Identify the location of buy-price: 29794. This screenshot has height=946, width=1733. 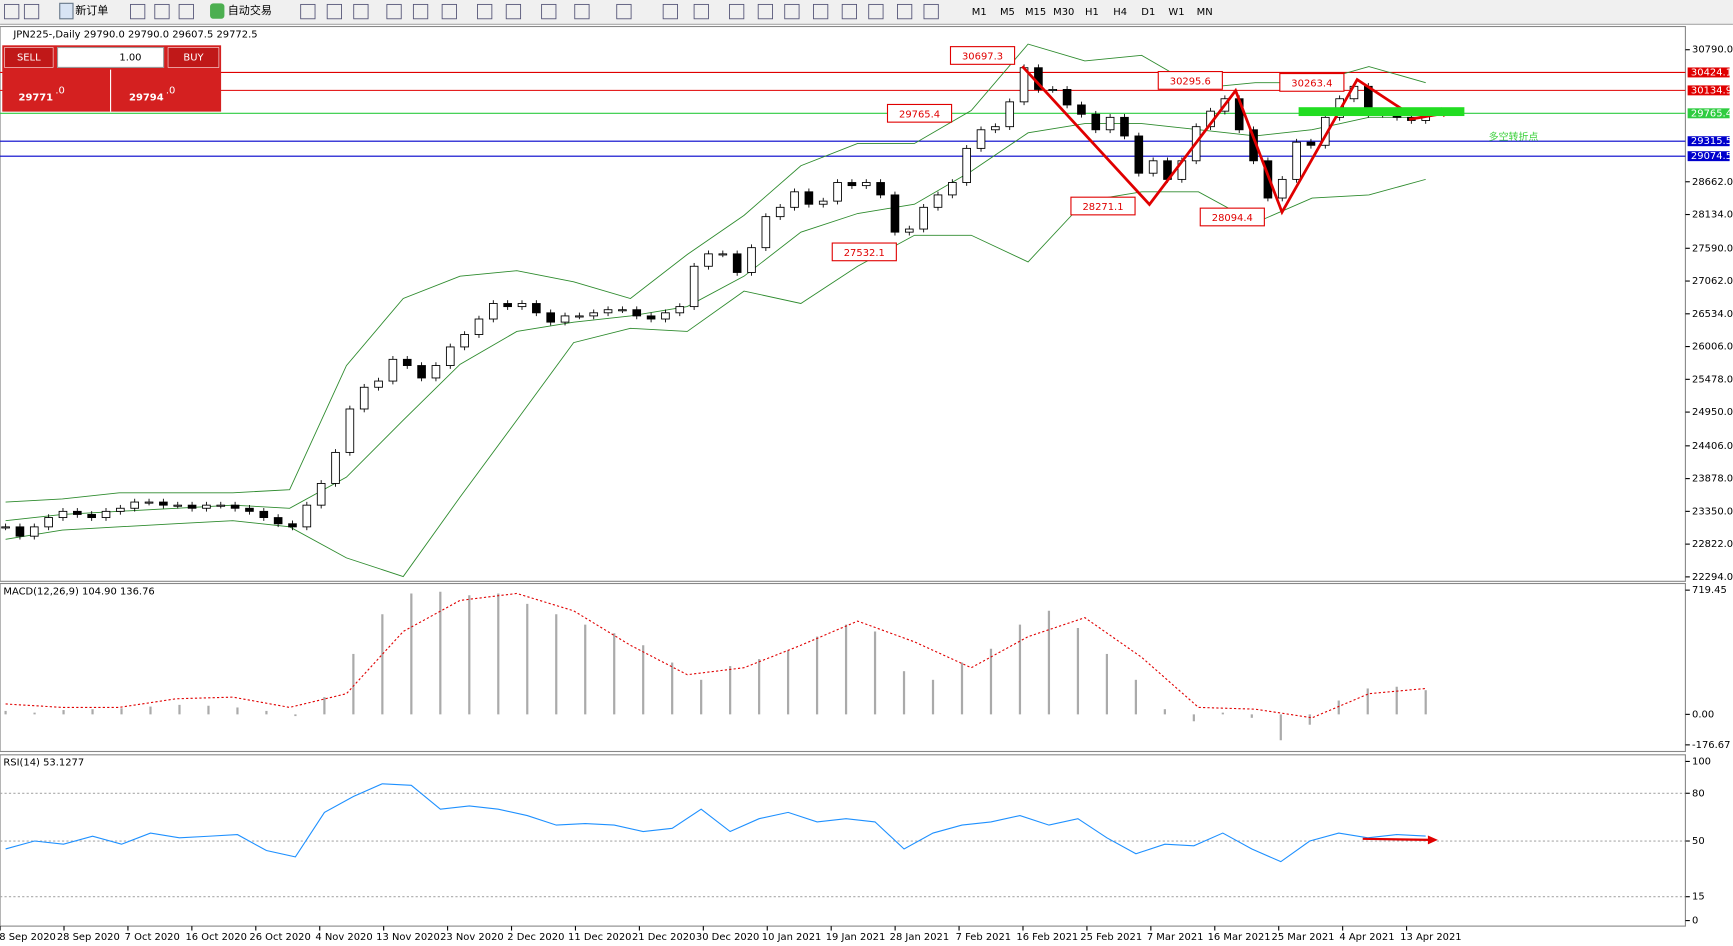
(146, 97).